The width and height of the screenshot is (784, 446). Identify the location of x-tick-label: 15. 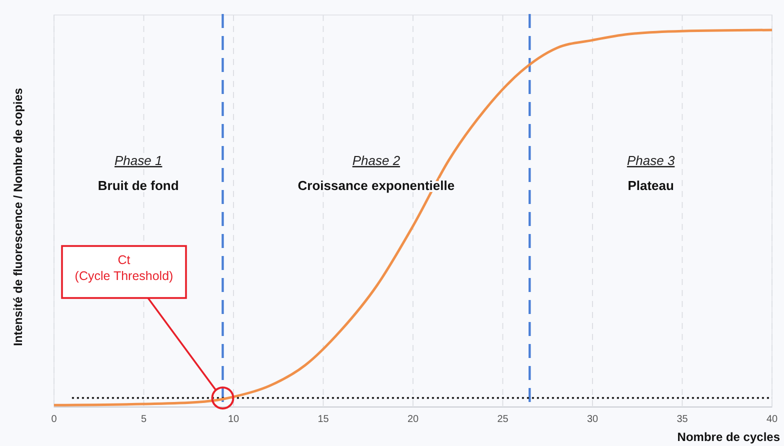
(324, 419).